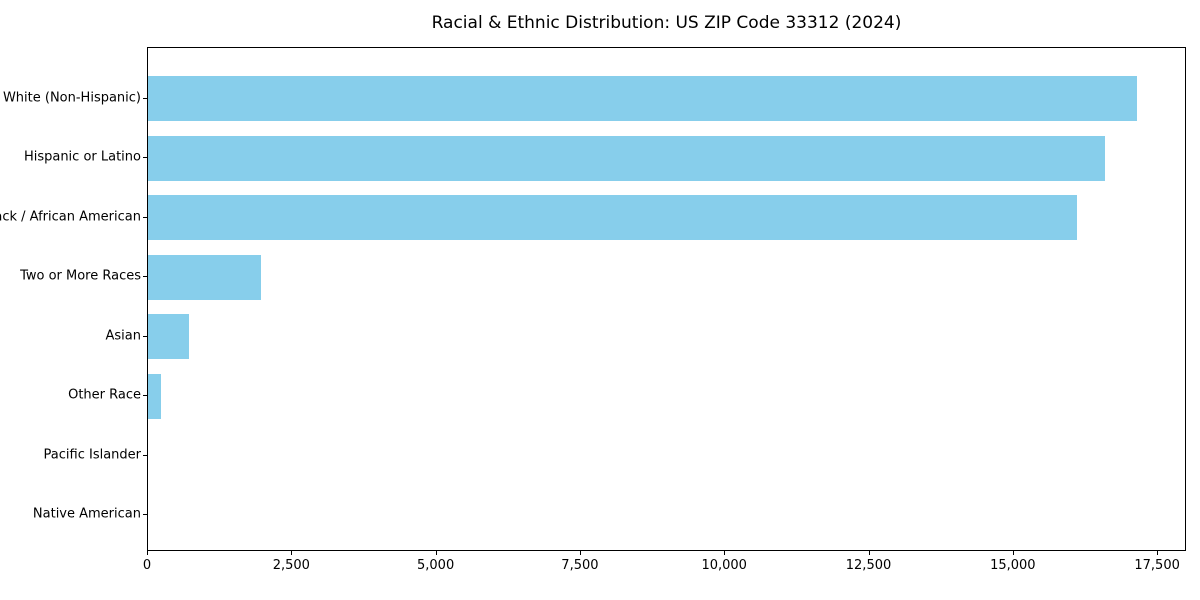 This screenshot has height=600, width=1200. I want to click on x-tick-label-17-500: 17,500, so click(1157, 565).